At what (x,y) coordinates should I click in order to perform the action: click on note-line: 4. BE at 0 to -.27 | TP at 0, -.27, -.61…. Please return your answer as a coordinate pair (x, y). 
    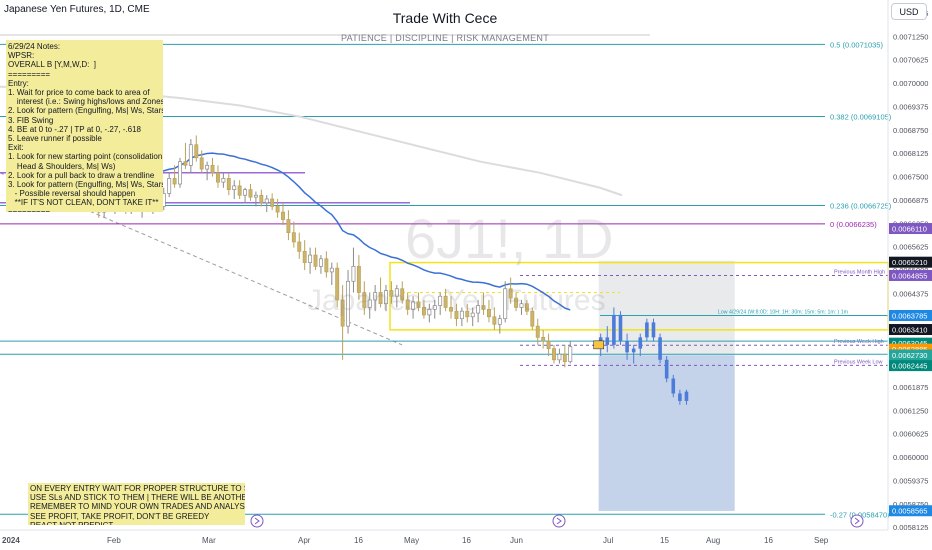
    Looking at the image, I should click on (74, 129).